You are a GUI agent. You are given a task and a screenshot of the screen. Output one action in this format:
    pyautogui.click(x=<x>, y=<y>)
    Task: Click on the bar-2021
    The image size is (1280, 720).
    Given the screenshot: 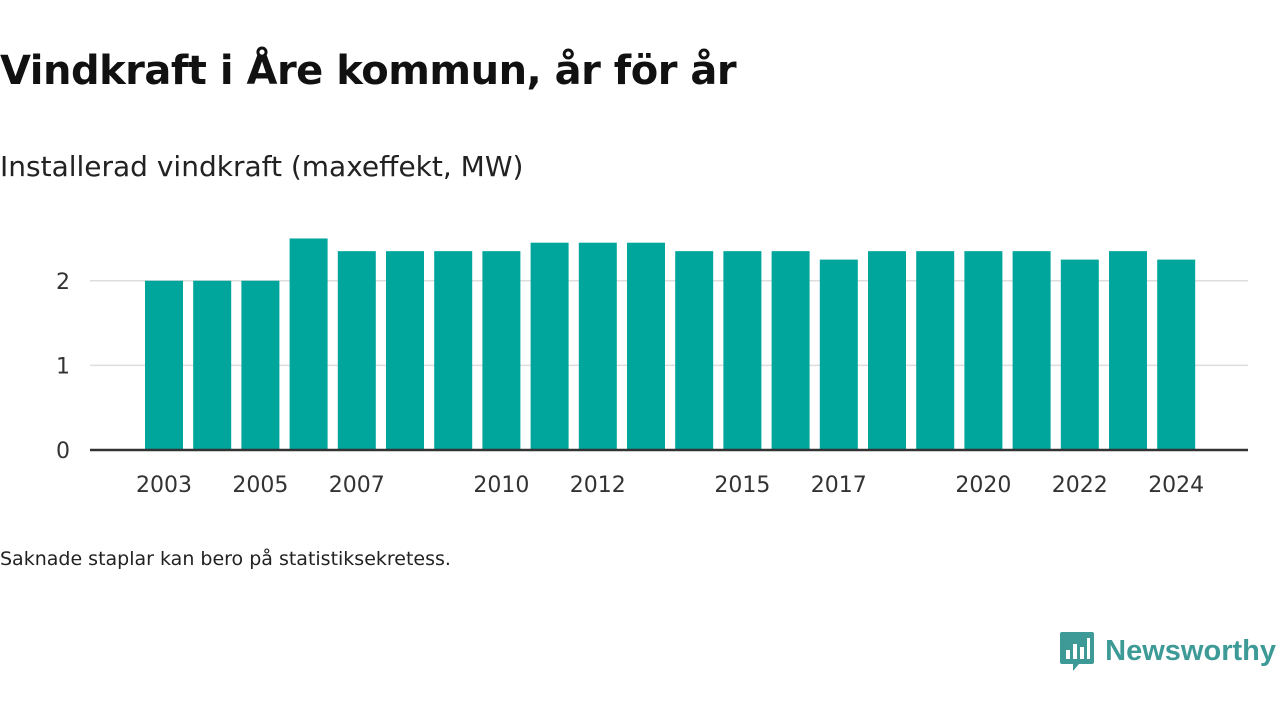 What is the action you would take?
    pyautogui.click(x=1031, y=350)
    